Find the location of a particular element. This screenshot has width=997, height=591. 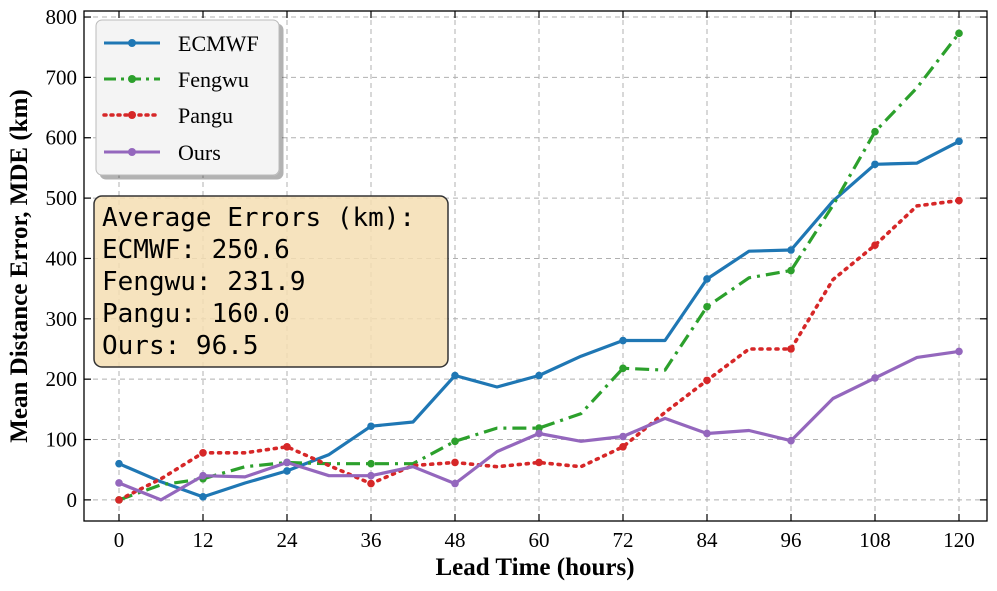

y-tick-label: 600 is located at coordinates (62, 138).